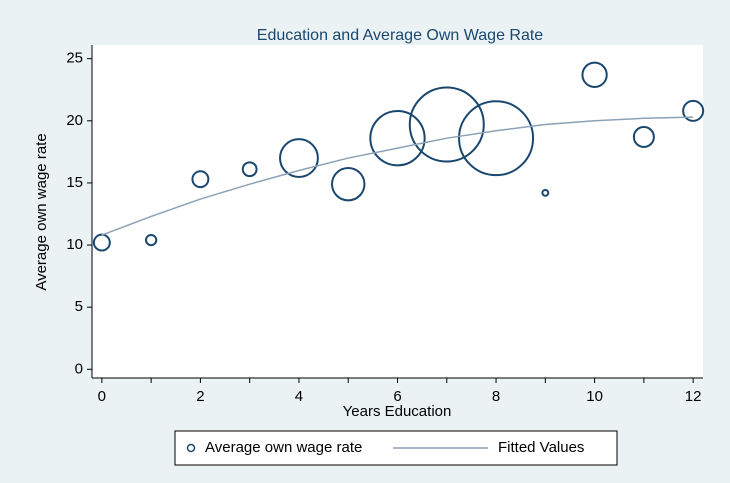 This screenshot has height=483, width=730. What do you see at coordinates (41, 211) in the screenshot?
I see `y-axis-label: Average own wage rate` at bounding box center [41, 211].